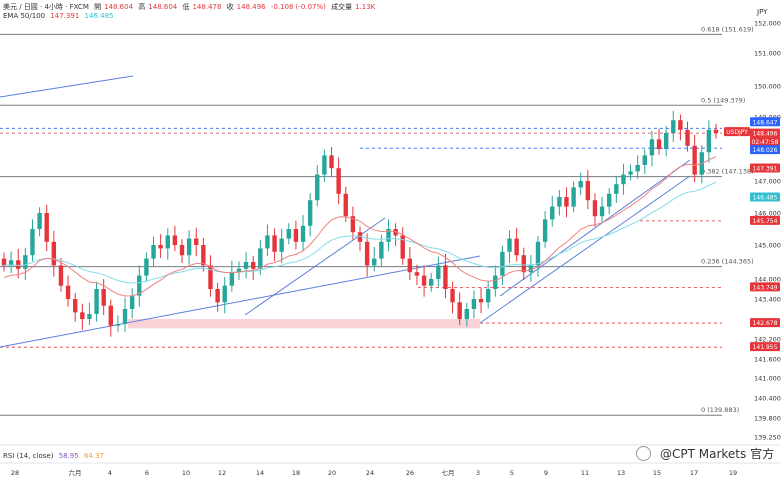 Image resolution: width=781 pixels, height=481 pixels. I want to click on x-tick-label: 24, so click(370, 473).